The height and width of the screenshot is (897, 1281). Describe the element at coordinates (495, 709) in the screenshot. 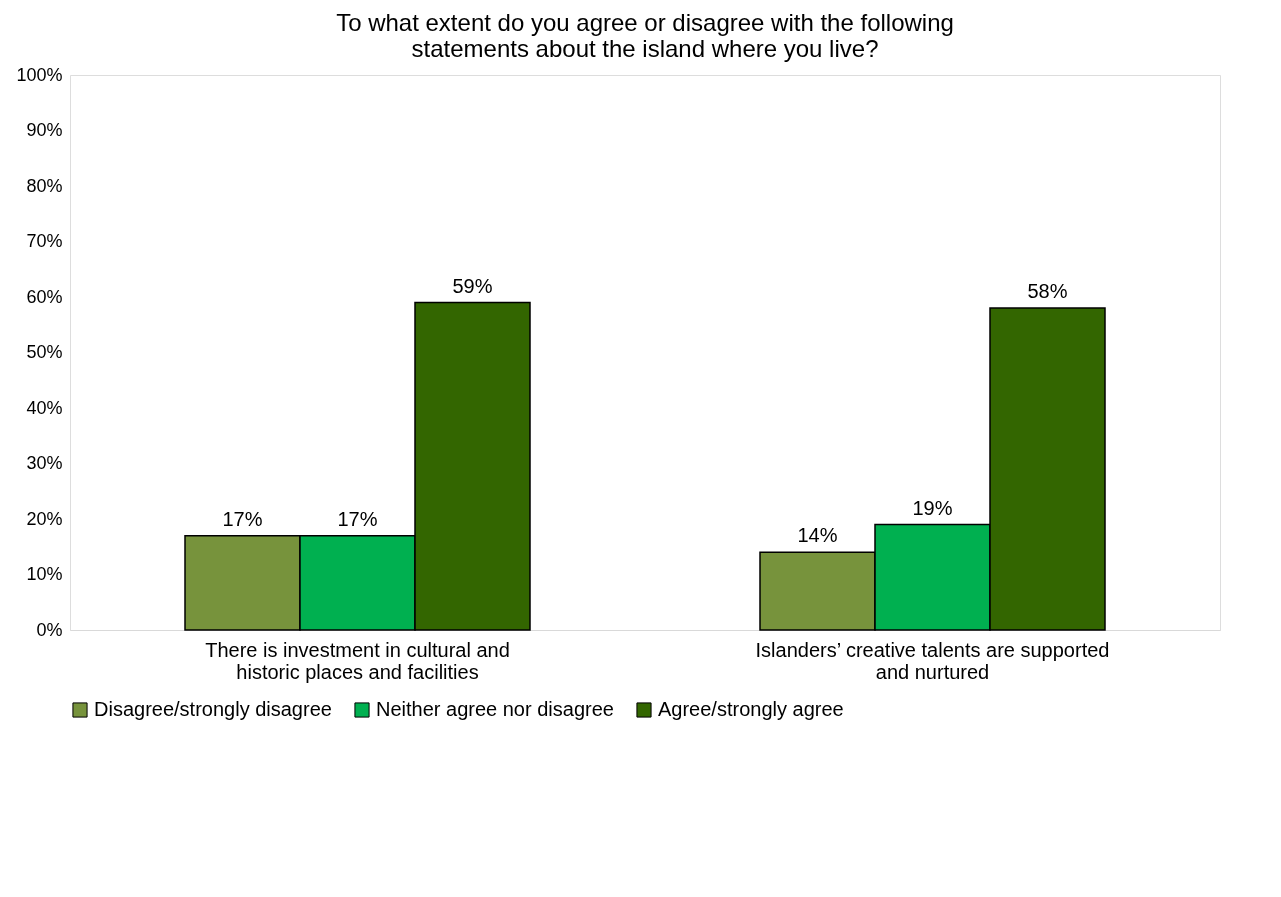

I see `legend-label: Neither agree nor disagree` at that location.